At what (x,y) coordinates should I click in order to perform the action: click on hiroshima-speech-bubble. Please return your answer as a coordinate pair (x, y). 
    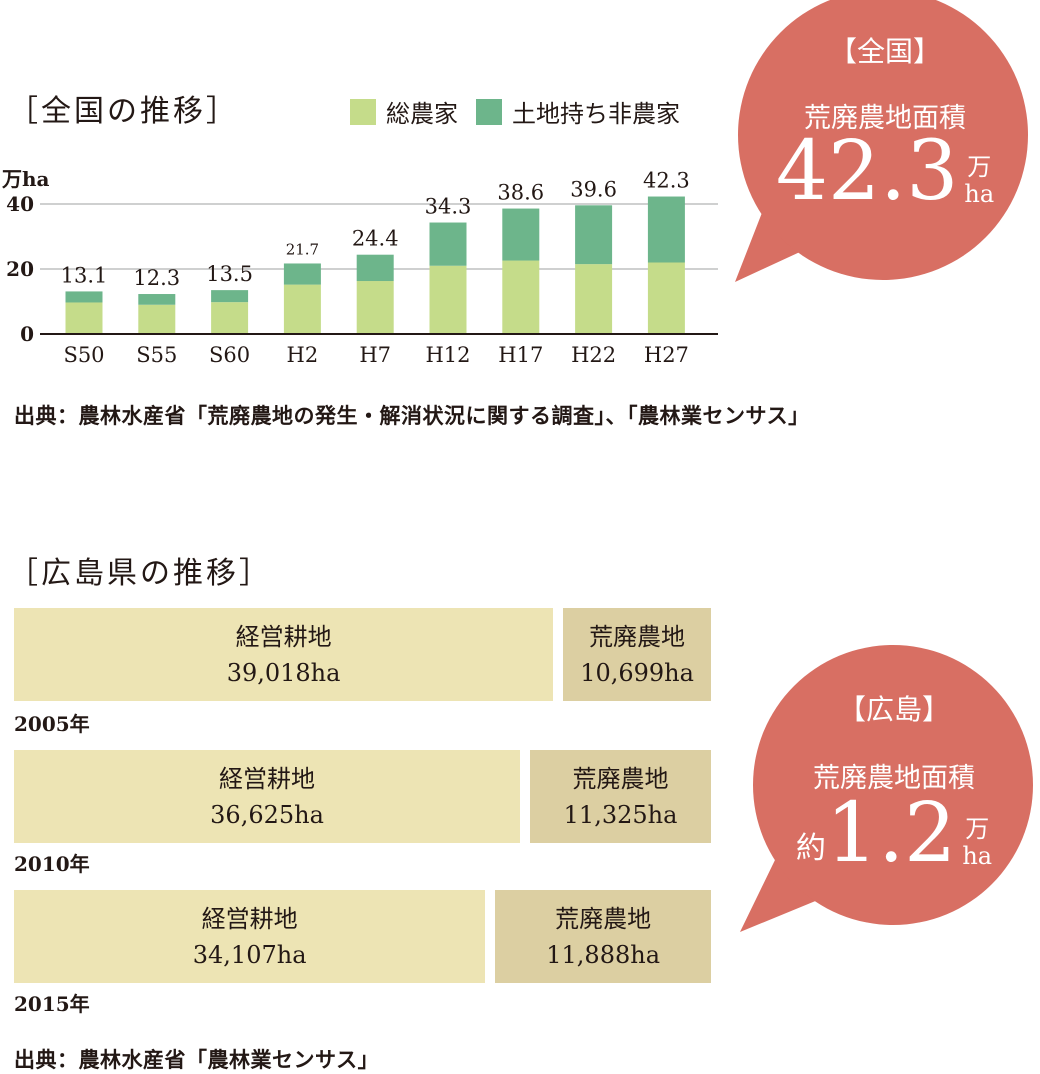
    Looking at the image, I should click on (886, 788).